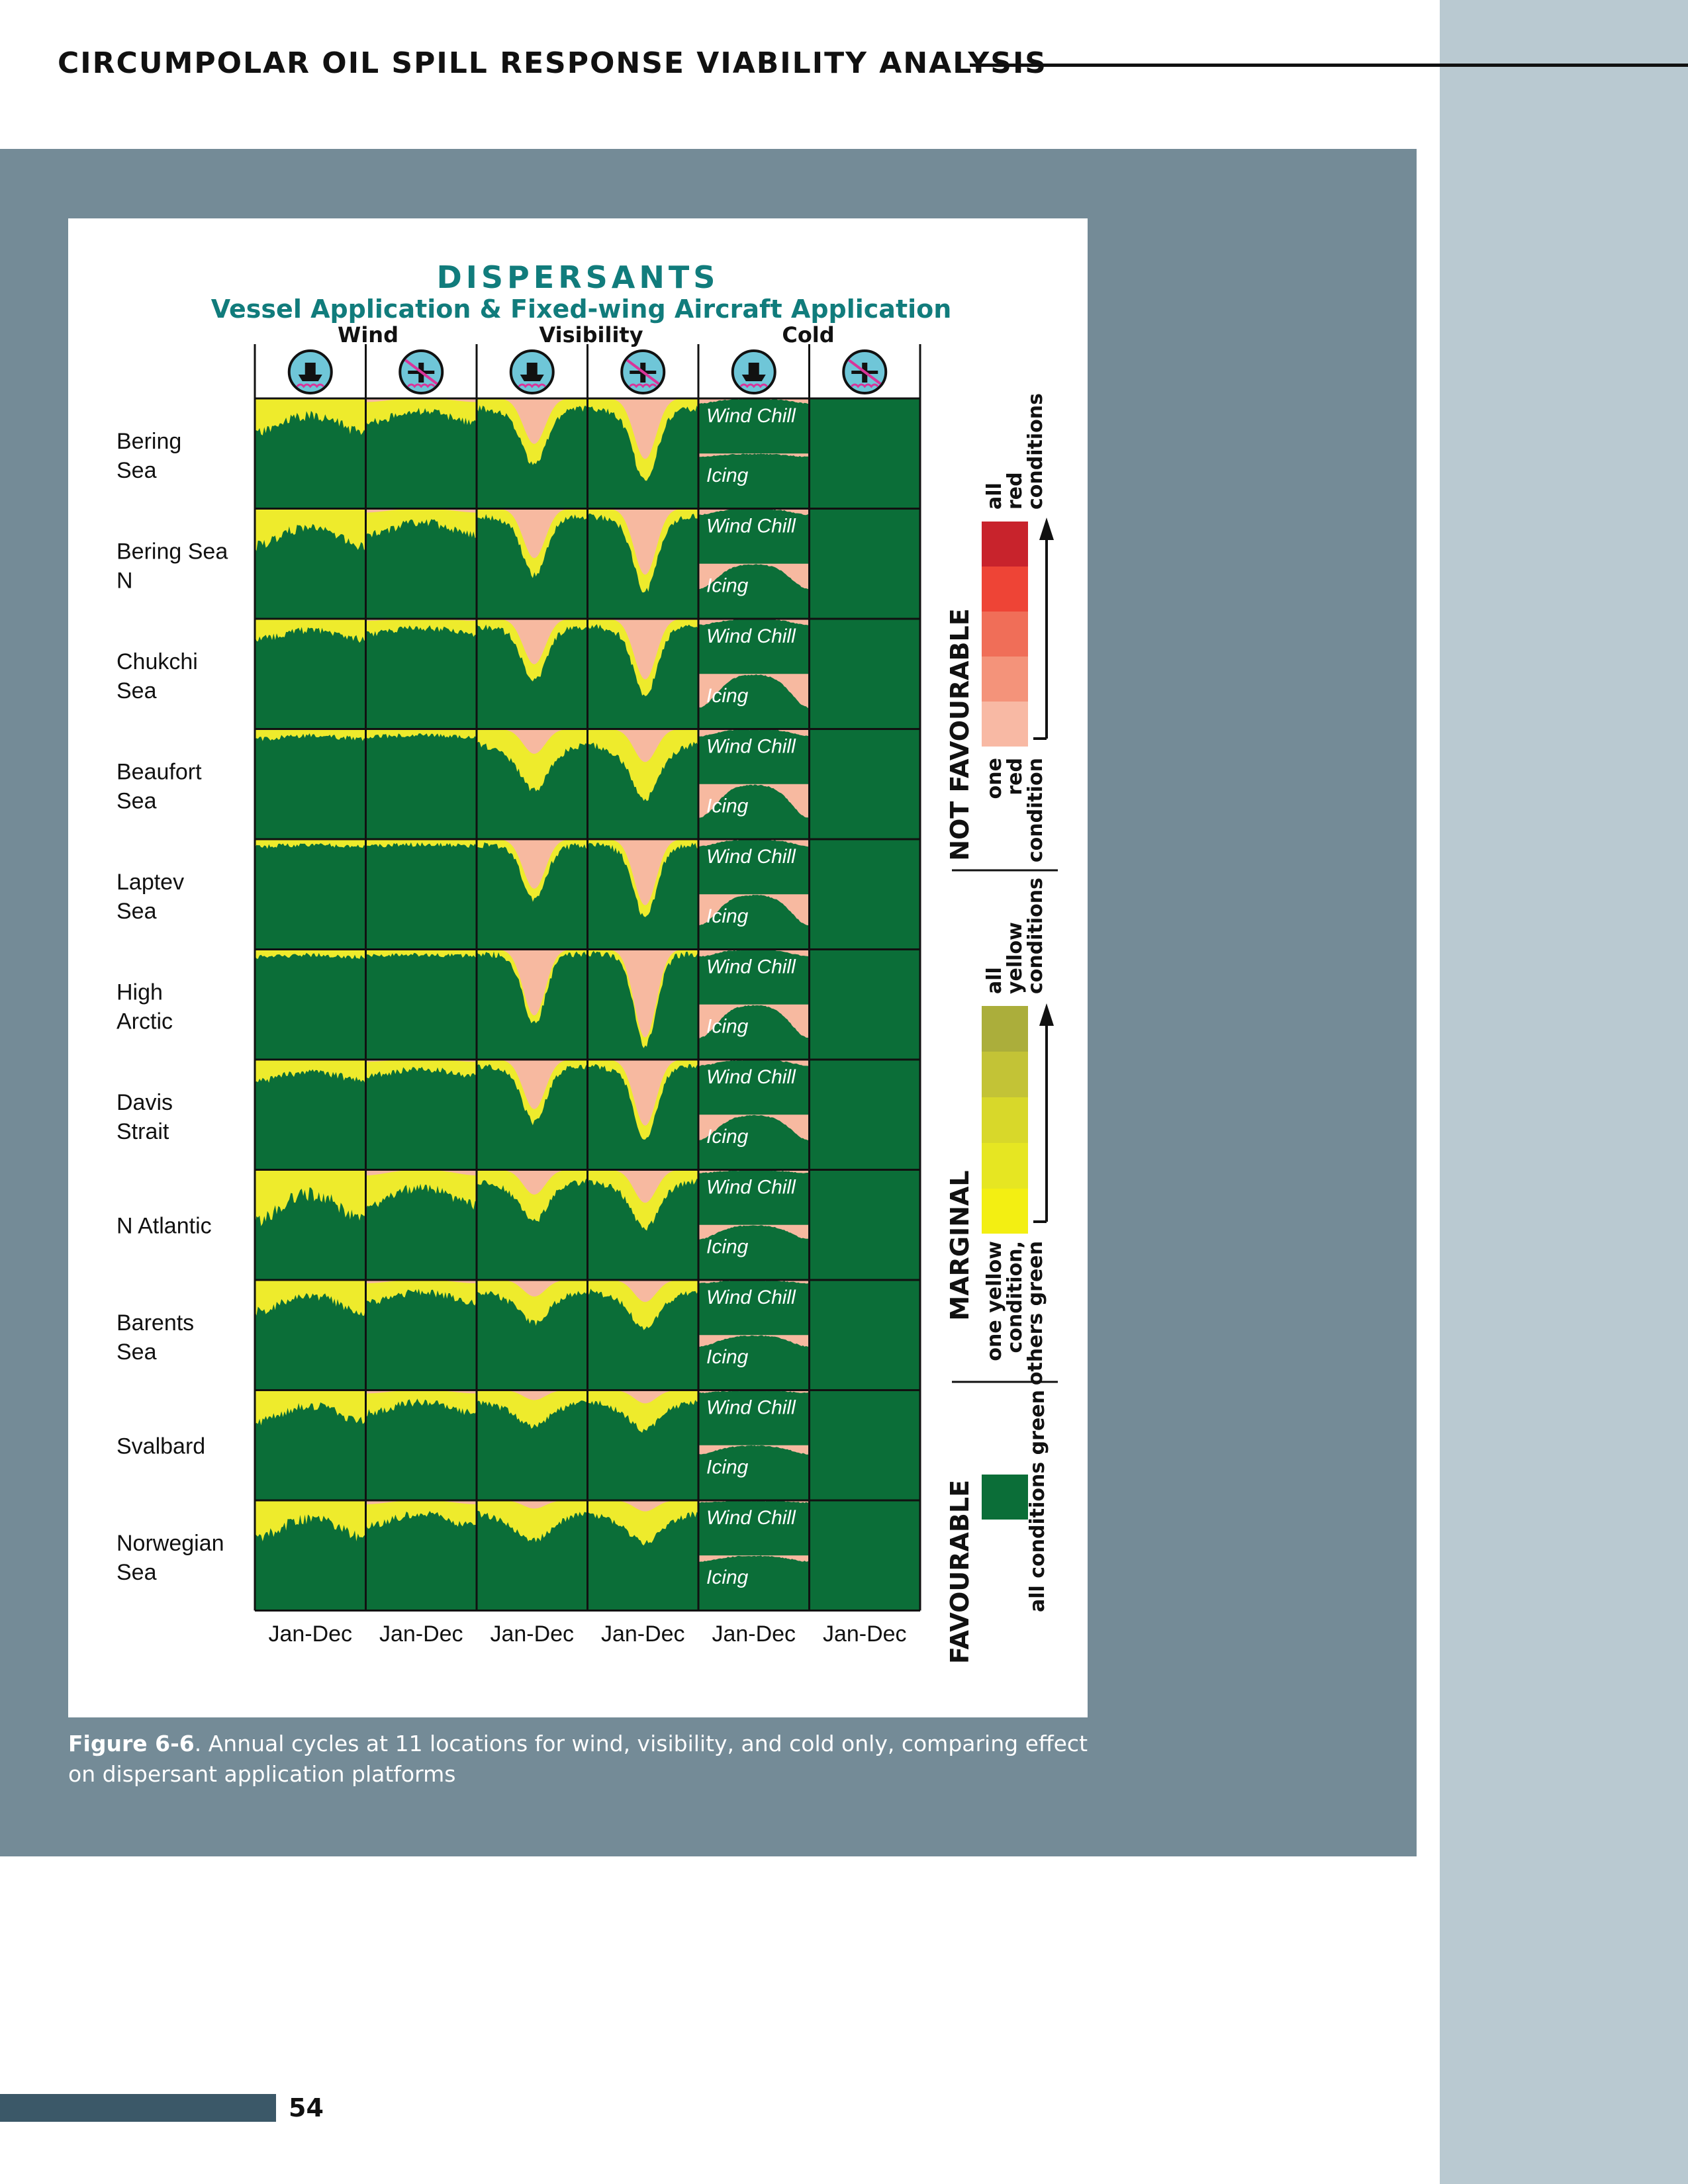 This screenshot has height=2184, width=1688. I want to click on group-label-wind: Wind, so click(368, 334).